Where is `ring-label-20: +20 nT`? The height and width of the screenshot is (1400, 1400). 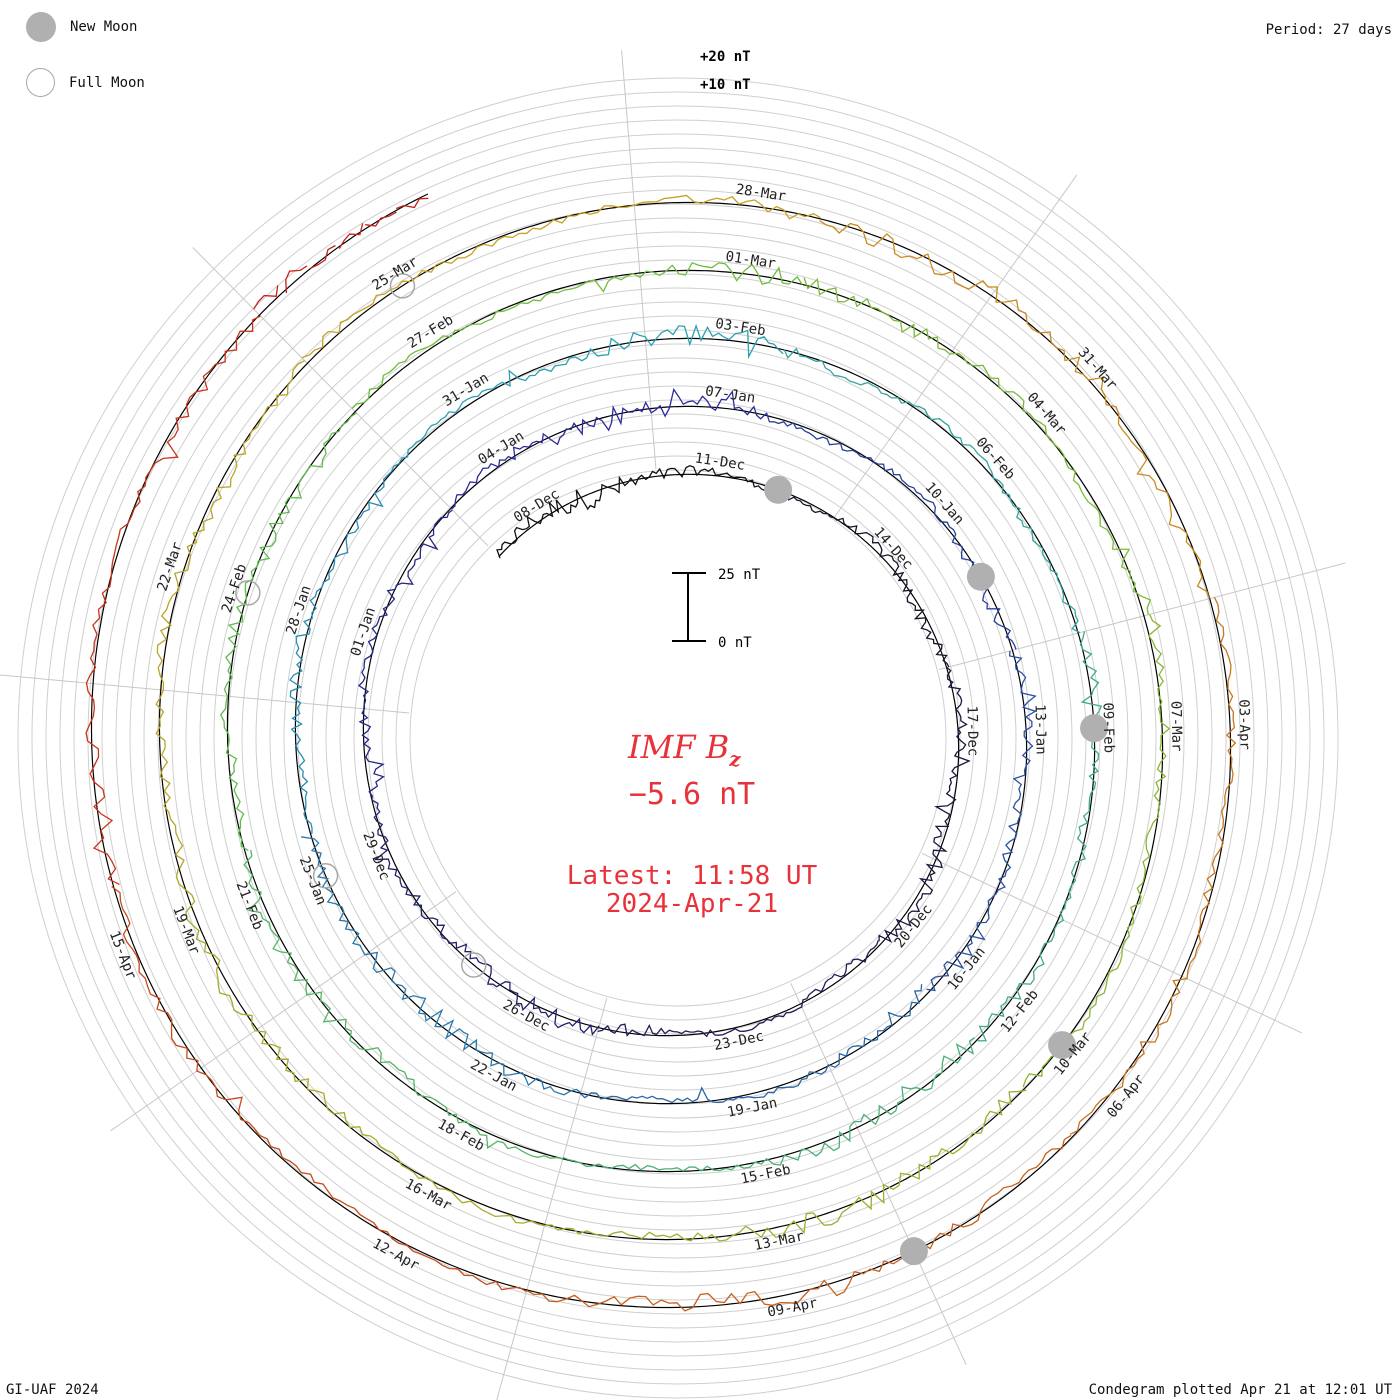
ring-label-20: +20 nT is located at coordinates (725, 57).